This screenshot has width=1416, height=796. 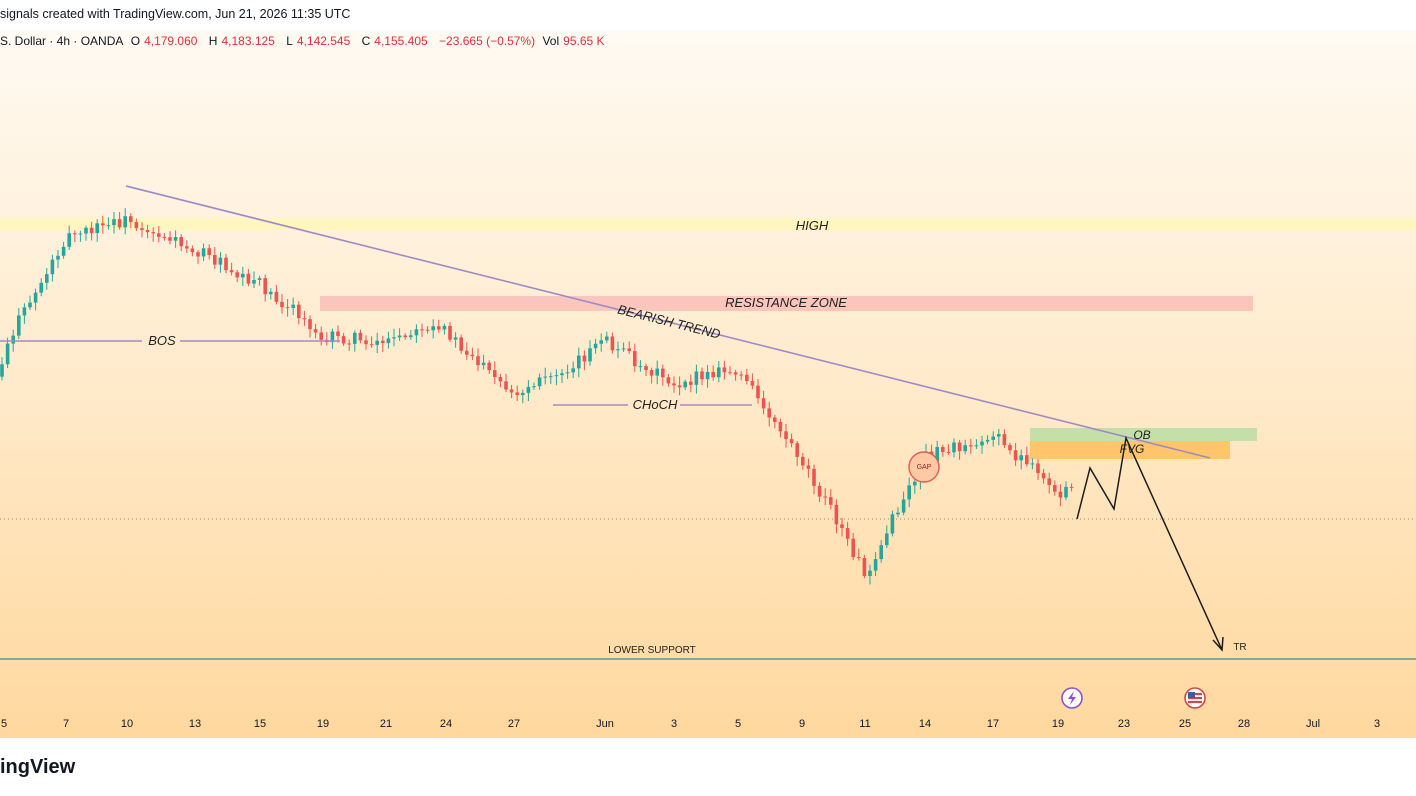 I want to click on x-tick-label: 7, so click(x=66, y=724).